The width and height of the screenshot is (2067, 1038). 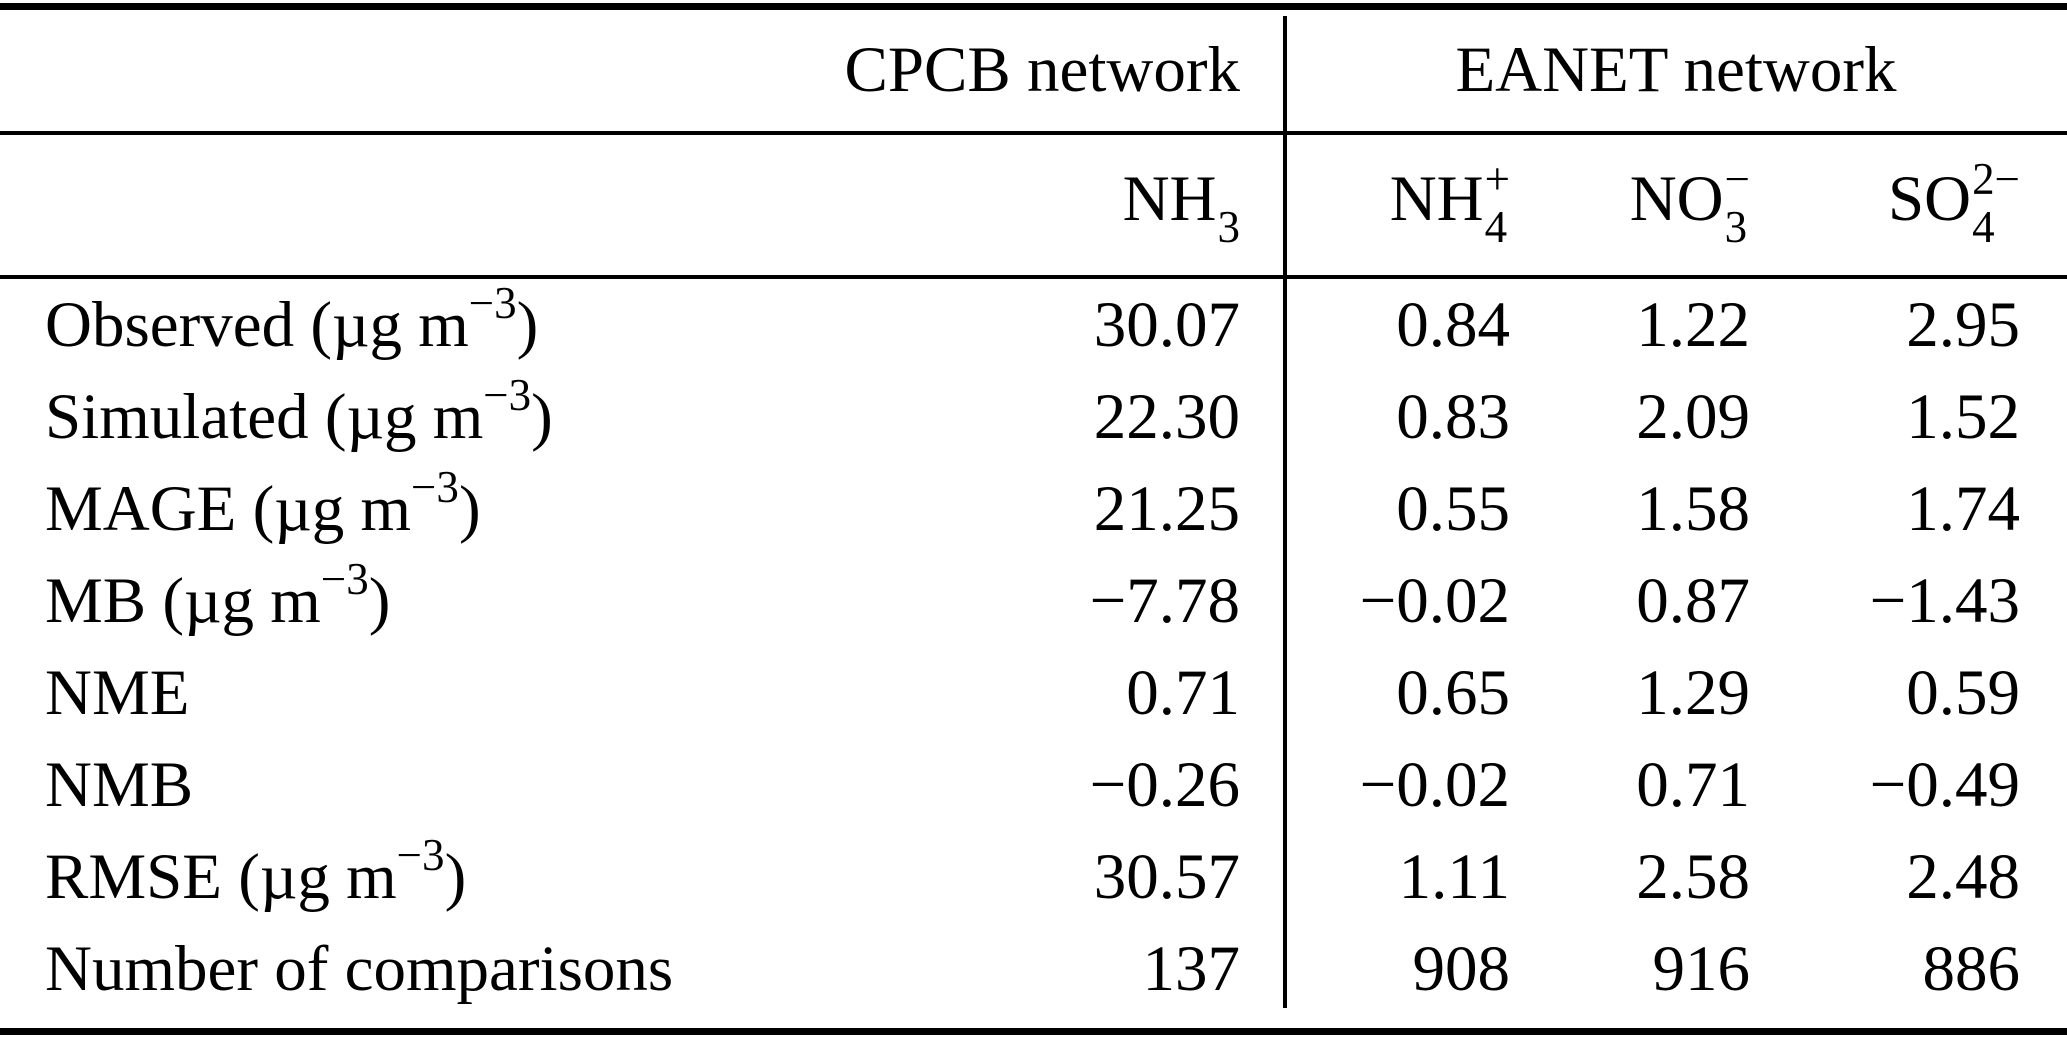 What do you see at coordinates (1454, 876) in the screenshot?
I see `value-nh4: 1.11` at bounding box center [1454, 876].